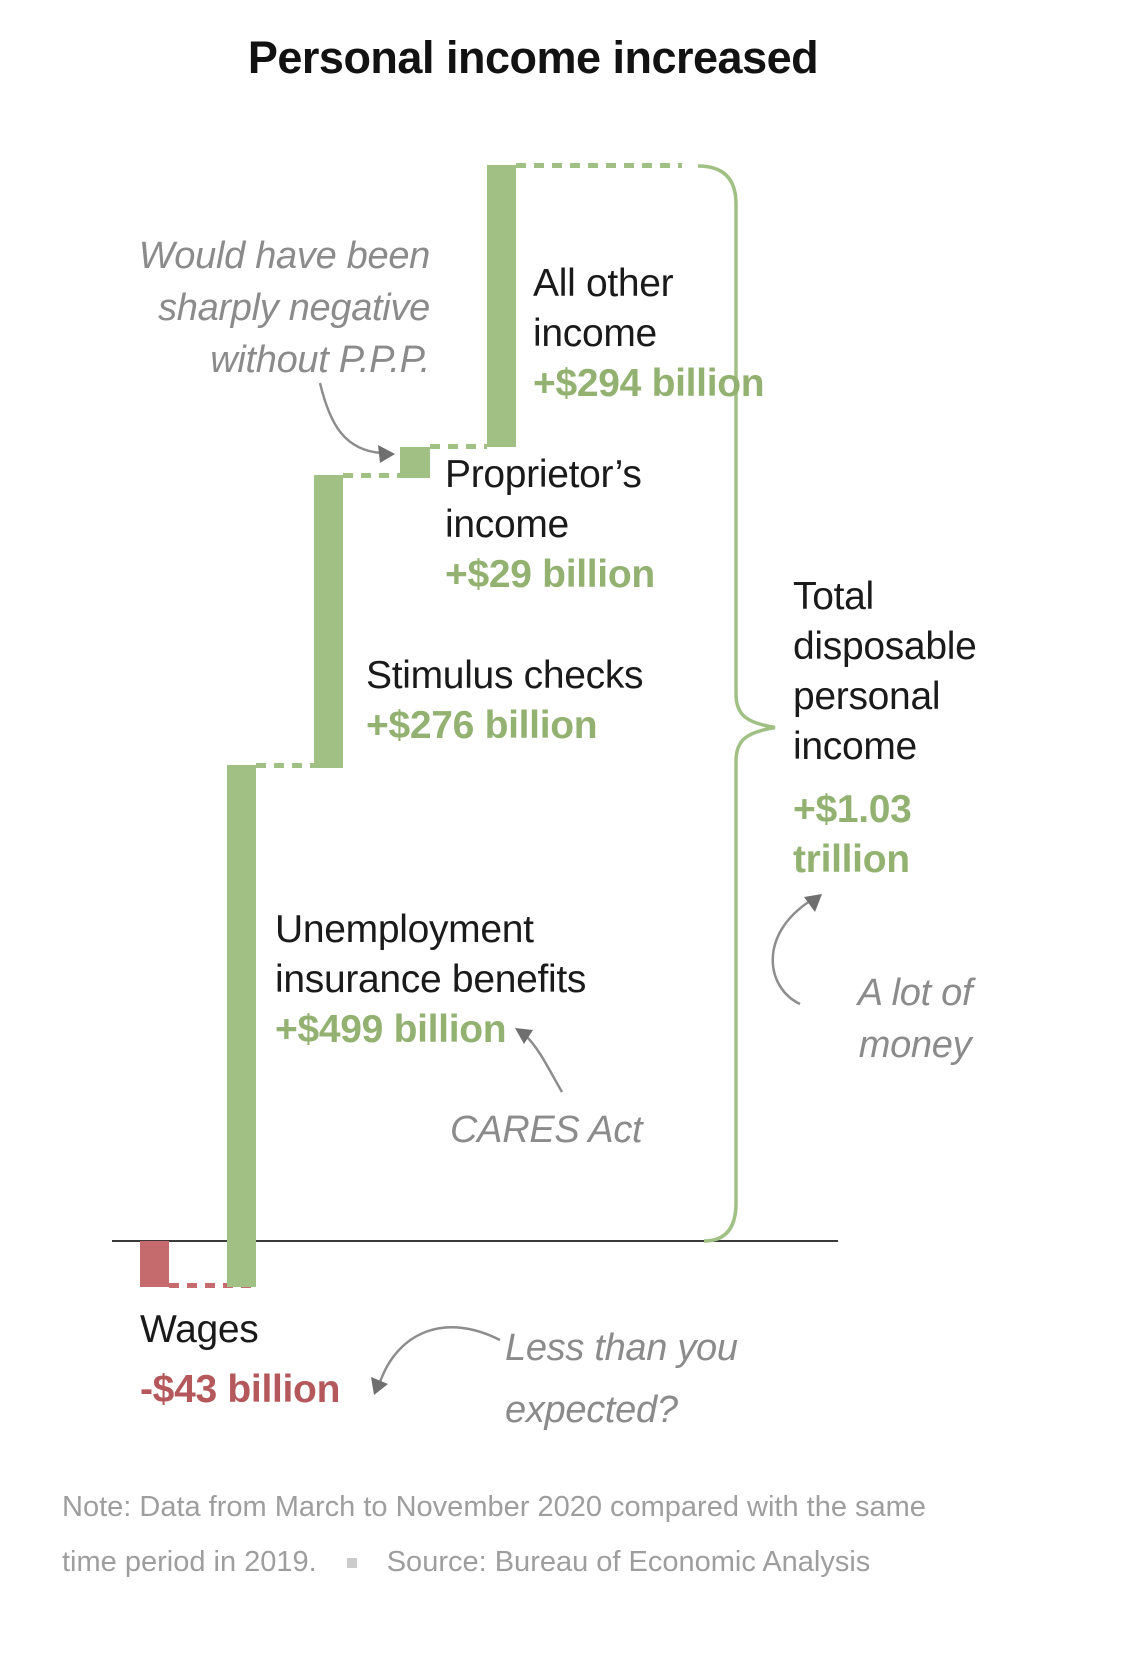  What do you see at coordinates (791, 952) in the screenshot?
I see `alot-arrow` at bounding box center [791, 952].